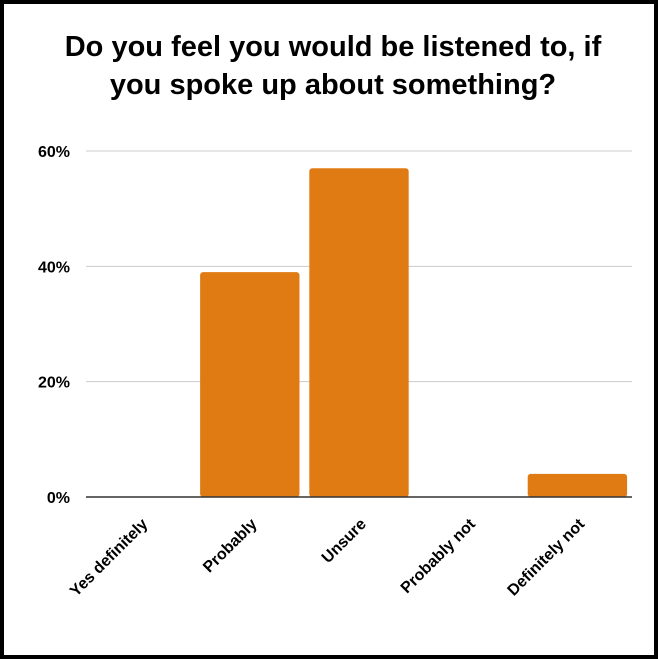 The width and height of the screenshot is (658, 659). What do you see at coordinates (54, 267) in the screenshot?
I see `y-tick-label: 40%` at bounding box center [54, 267].